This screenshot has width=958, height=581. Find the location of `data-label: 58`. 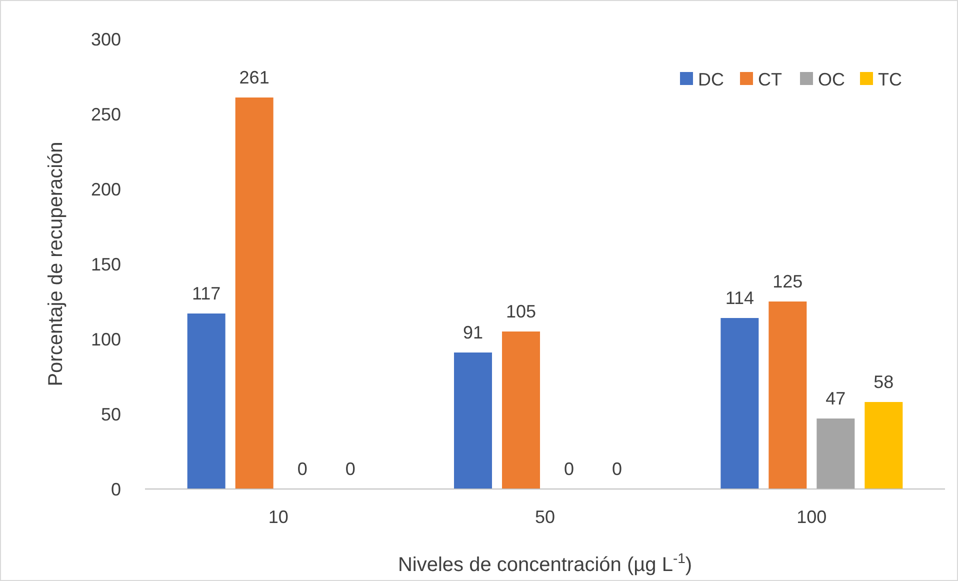

data-label: 58 is located at coordinates (884, 382).